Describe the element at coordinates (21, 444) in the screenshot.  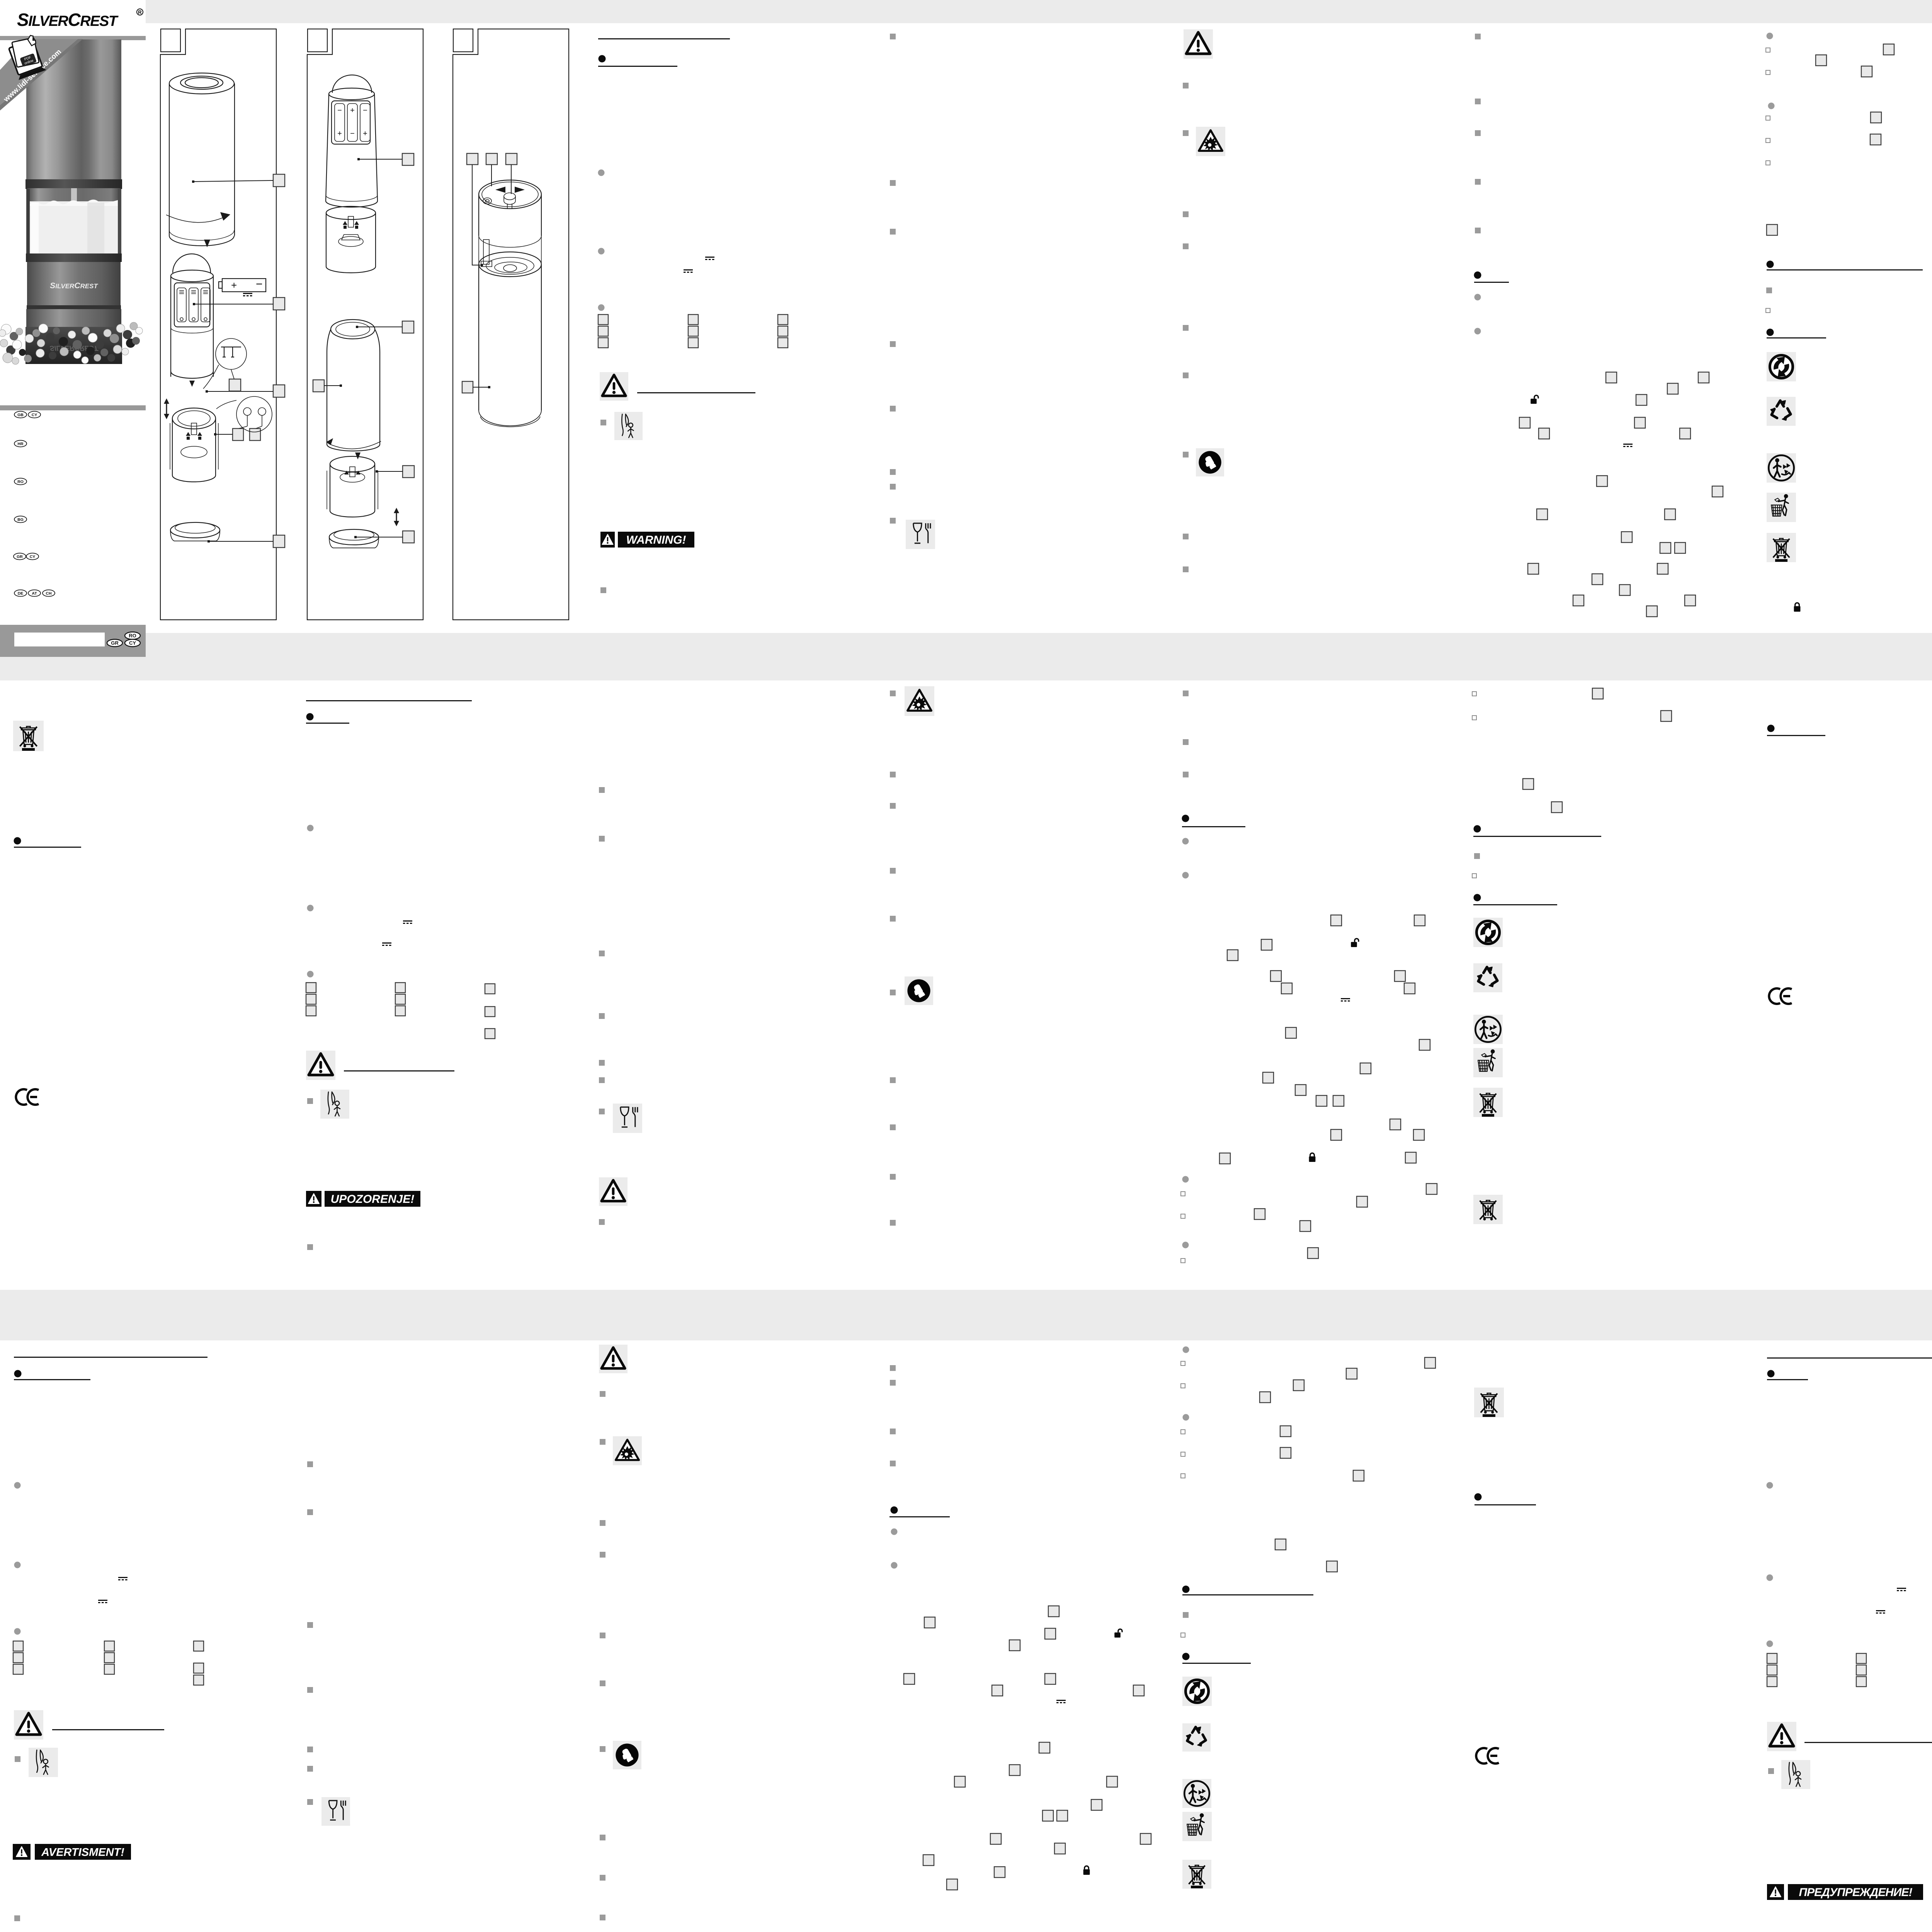
I see `svg-text: HR` at that location.